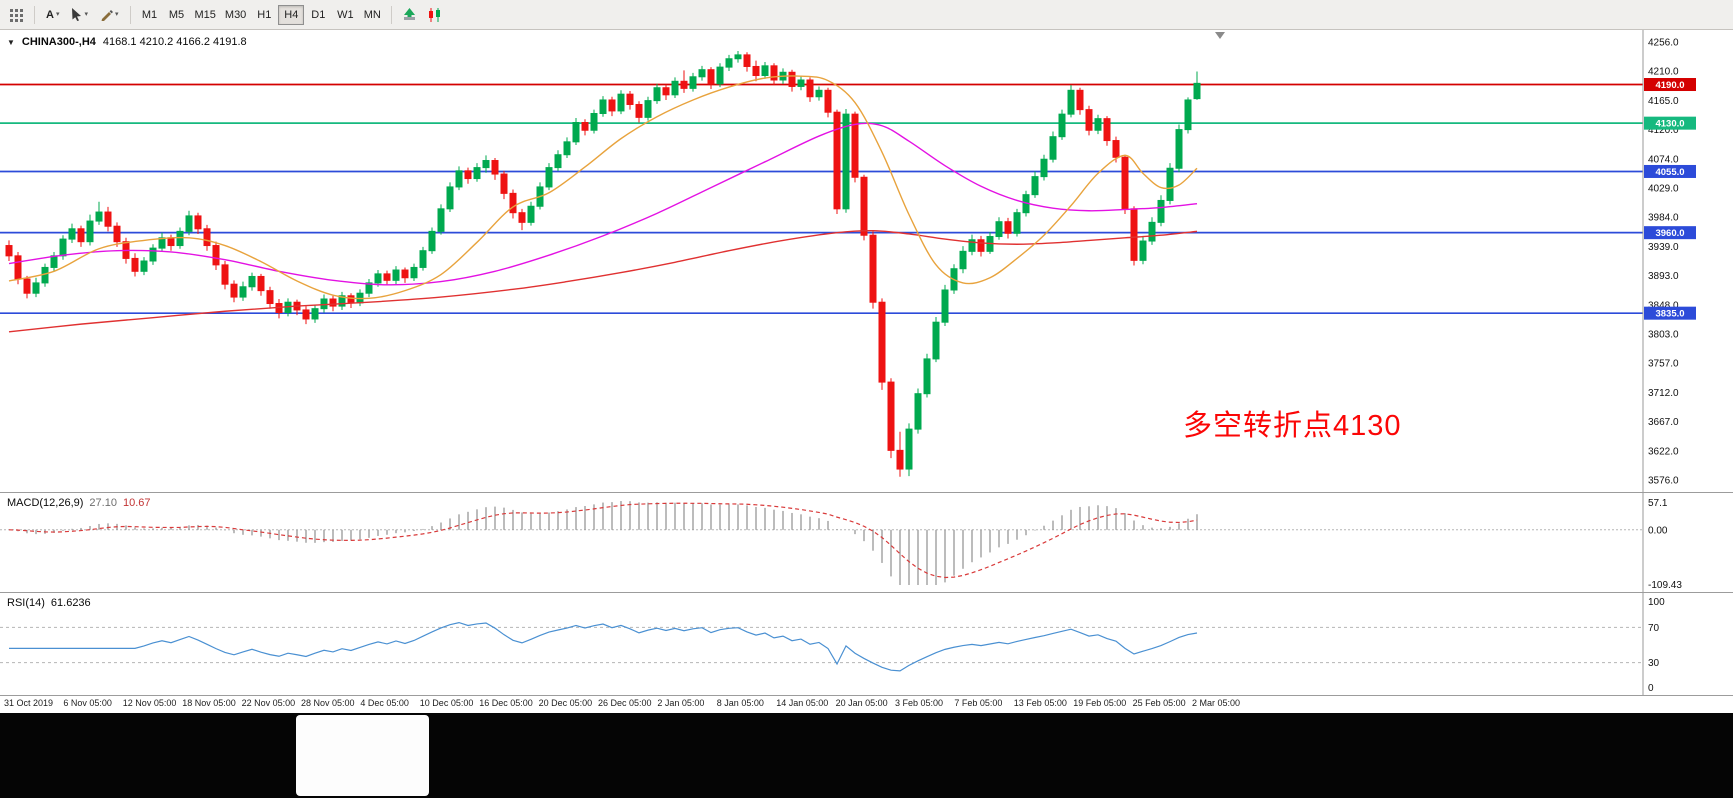  I want to click on rsi-axis-label: 70, so click(1654, 628).